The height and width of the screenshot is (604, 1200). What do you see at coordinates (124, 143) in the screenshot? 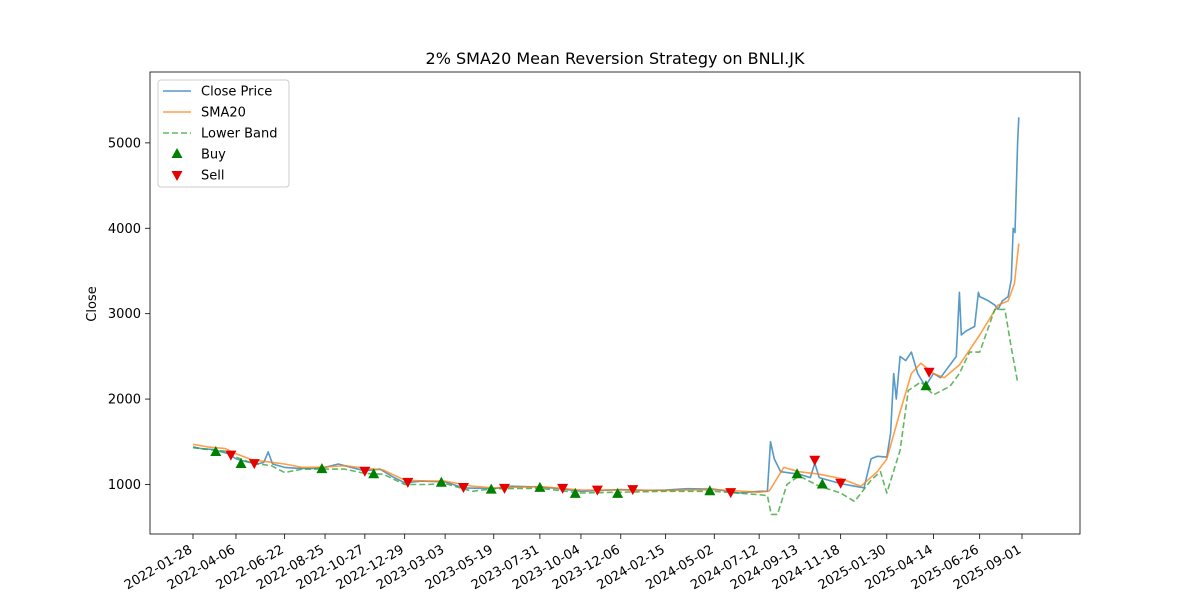
I see `y-tick-label: 5000` at bounding box center [124, 143].